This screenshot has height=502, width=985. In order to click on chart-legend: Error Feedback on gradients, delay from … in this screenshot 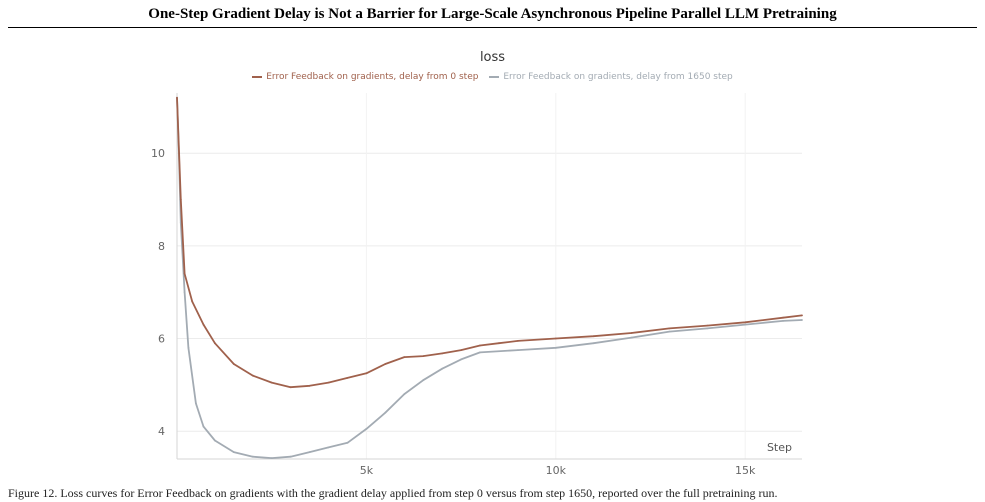, I will do `click(492, 77)`.